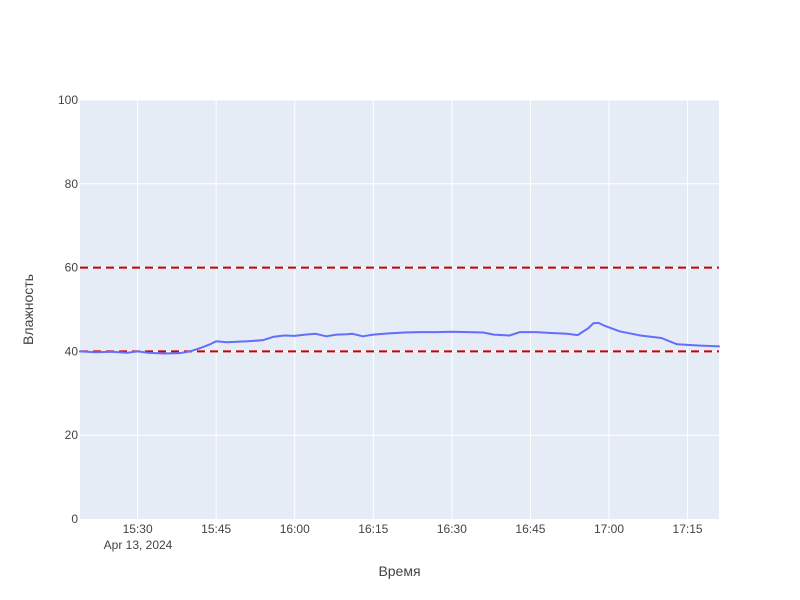 This screenshot has height=600, width=800. I want to click on x-tick-label: 17:15, so click(688, 529).